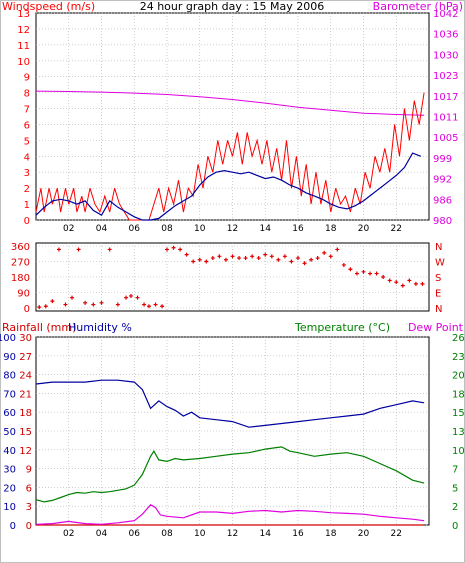 Image resolution: width=465 pixels, height=563 pixels. What do you see at coordinates (442, 159) in the screenshot?
I see `barometer-tick-label: 999` at bounding box center [442, 159].